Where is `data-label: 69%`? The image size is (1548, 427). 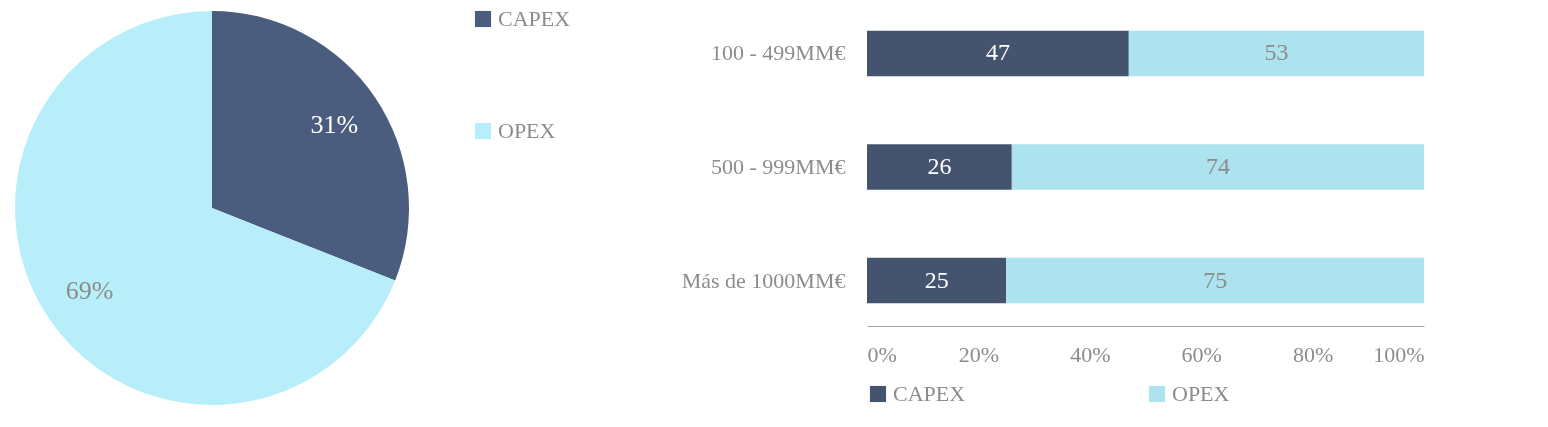 data-label: 69% is located at coordinates (89, 291).